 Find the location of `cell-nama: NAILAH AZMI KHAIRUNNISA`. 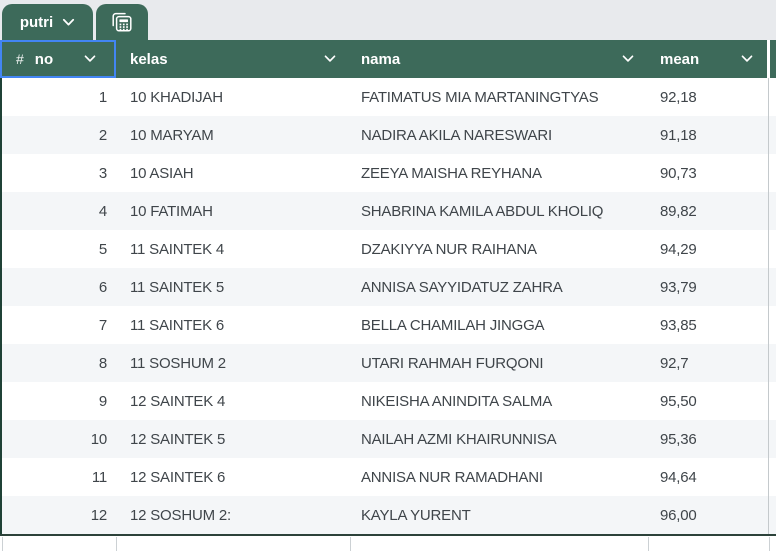

cell-nama: NAILAH AZMI KHAIRUNNISA is located at coordinates (459, 439).